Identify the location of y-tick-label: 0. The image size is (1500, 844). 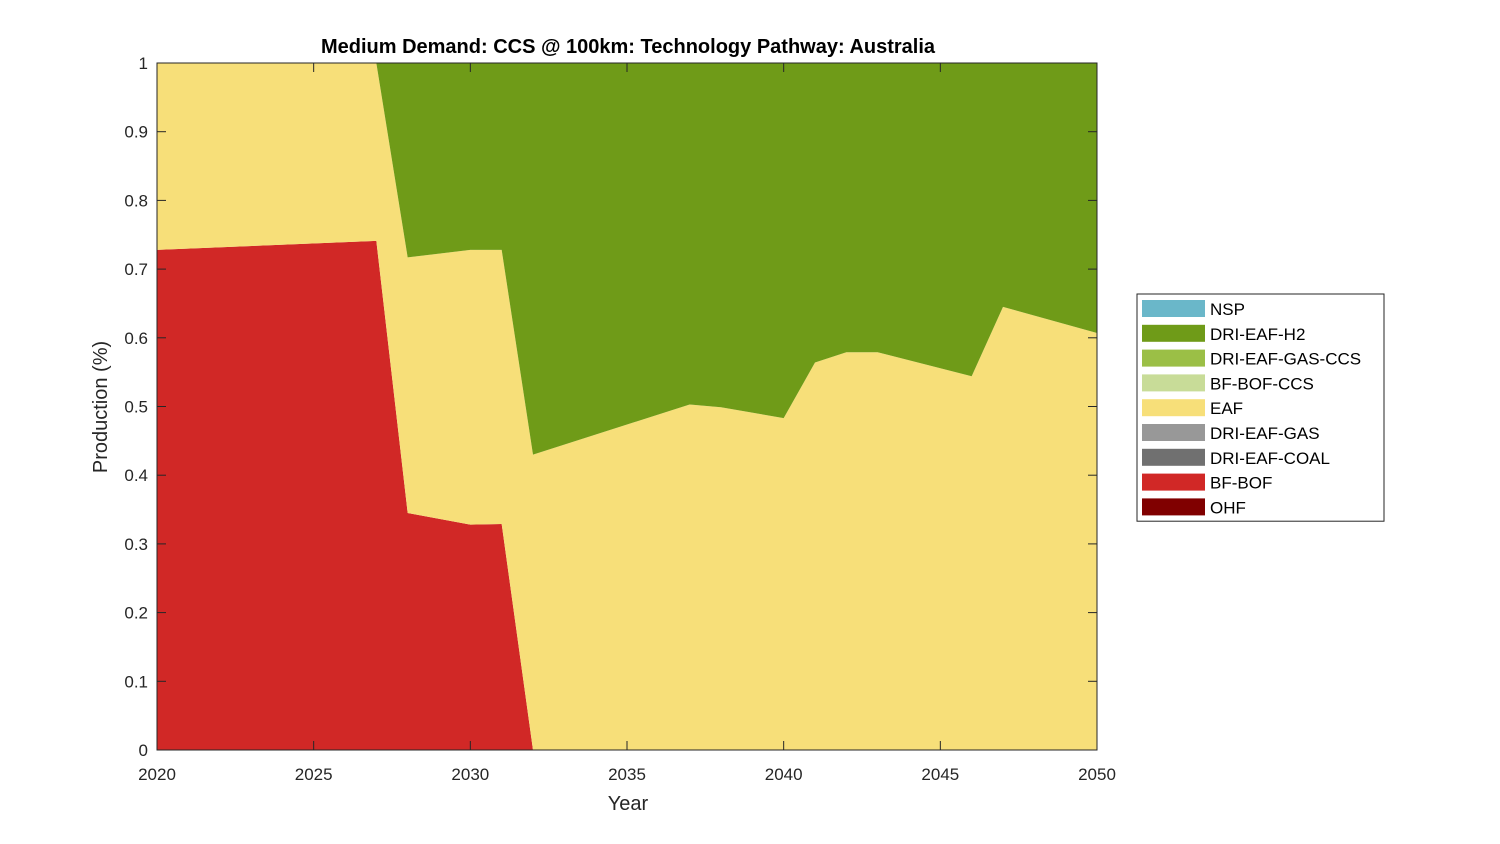
(143, 750).